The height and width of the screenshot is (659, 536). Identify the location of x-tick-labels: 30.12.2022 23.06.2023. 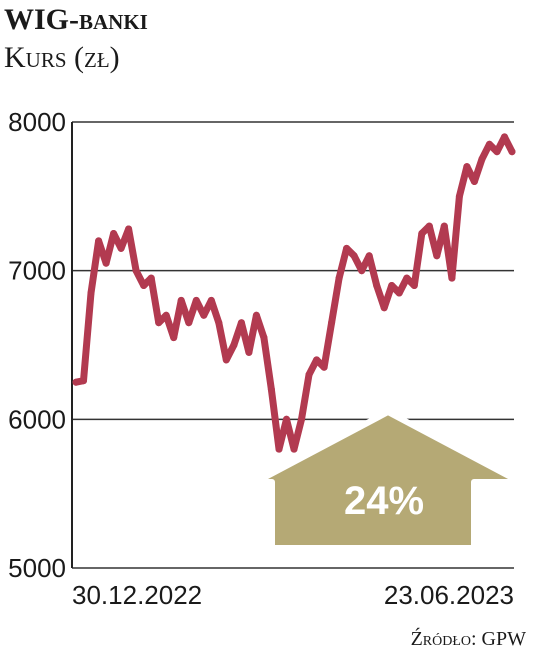
(293, 595).